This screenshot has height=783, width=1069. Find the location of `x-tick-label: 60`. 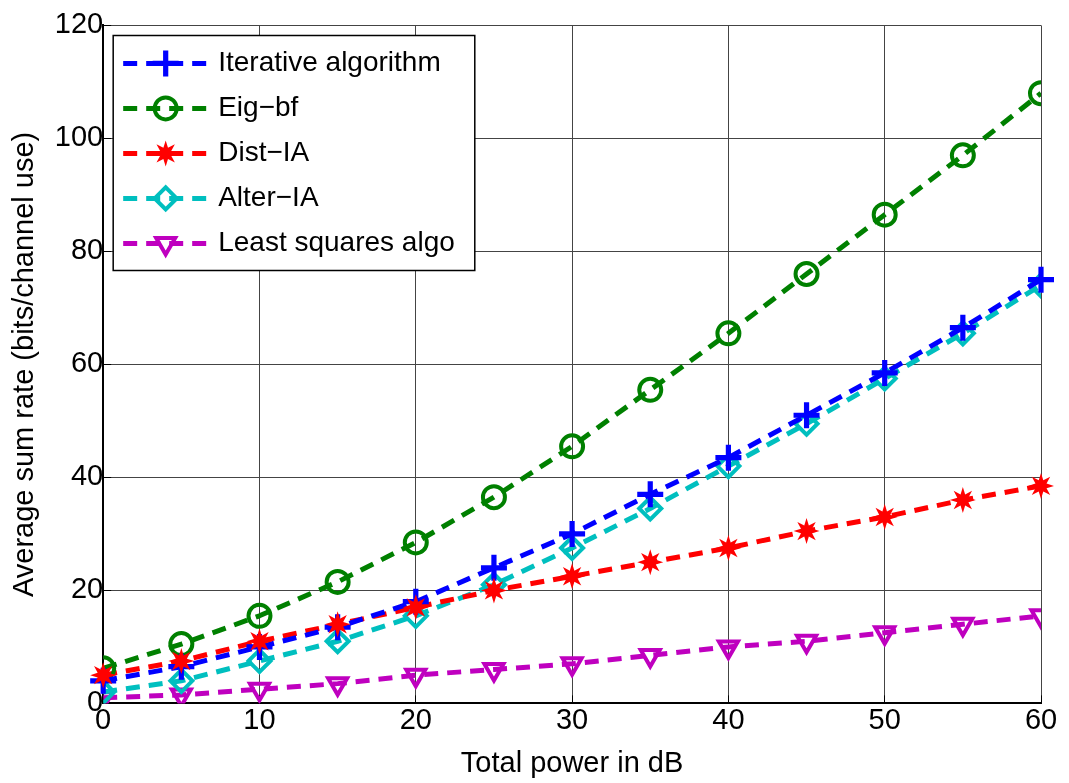

x-tick-label: 60 is located at coordinates (1041, 718).